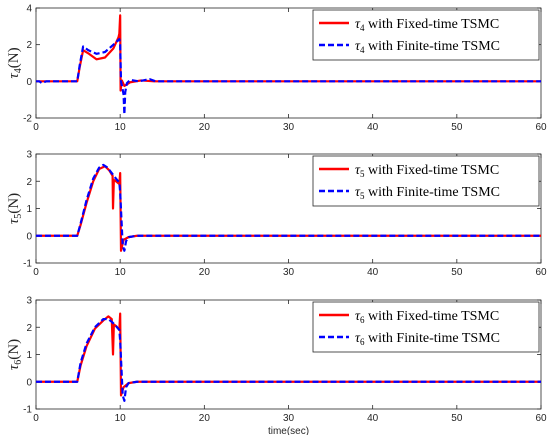 The width and height of the screenshot is (550, 435). Describe the element at coordinates (288, 430) in the screenshot. I see `x-axis-label: time(sec)` at that location.